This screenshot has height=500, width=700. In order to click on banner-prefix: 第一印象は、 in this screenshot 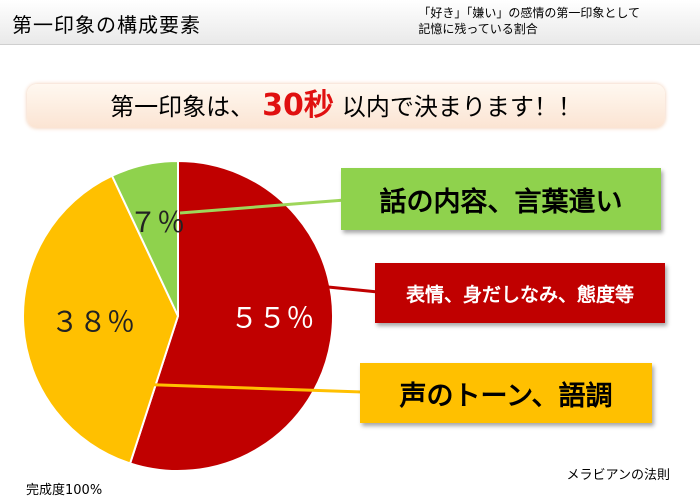, I will do `click(182, 107)`.